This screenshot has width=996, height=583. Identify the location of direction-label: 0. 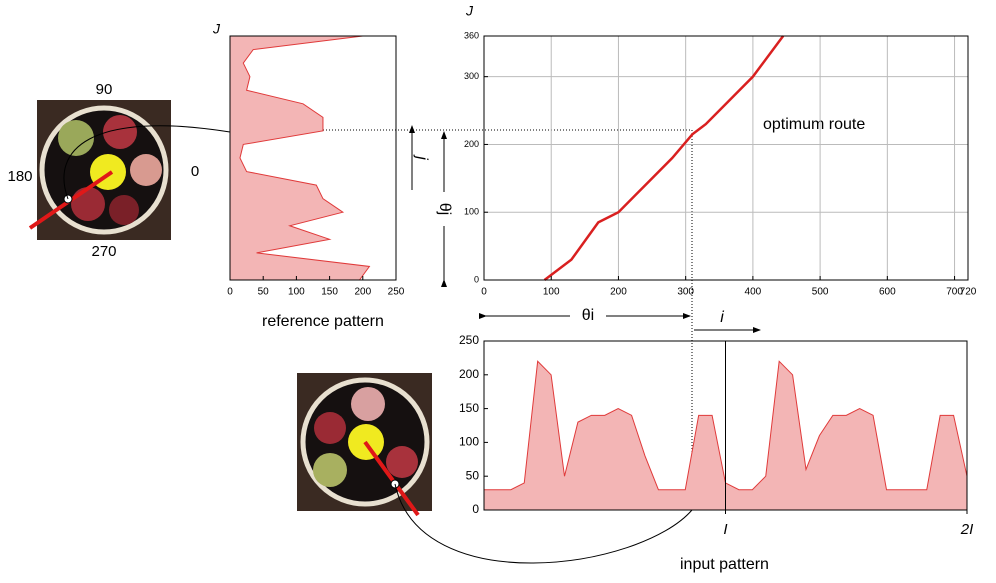
(195, 171).